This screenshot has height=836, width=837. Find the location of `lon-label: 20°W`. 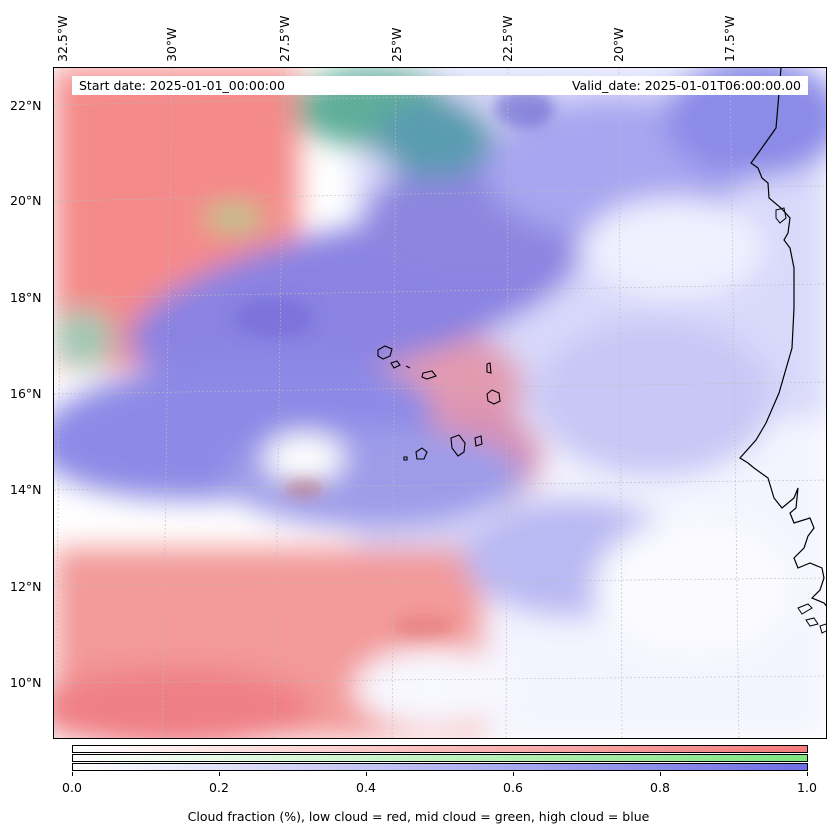

lon-label: 20°W is located at coordinates (618, 44).